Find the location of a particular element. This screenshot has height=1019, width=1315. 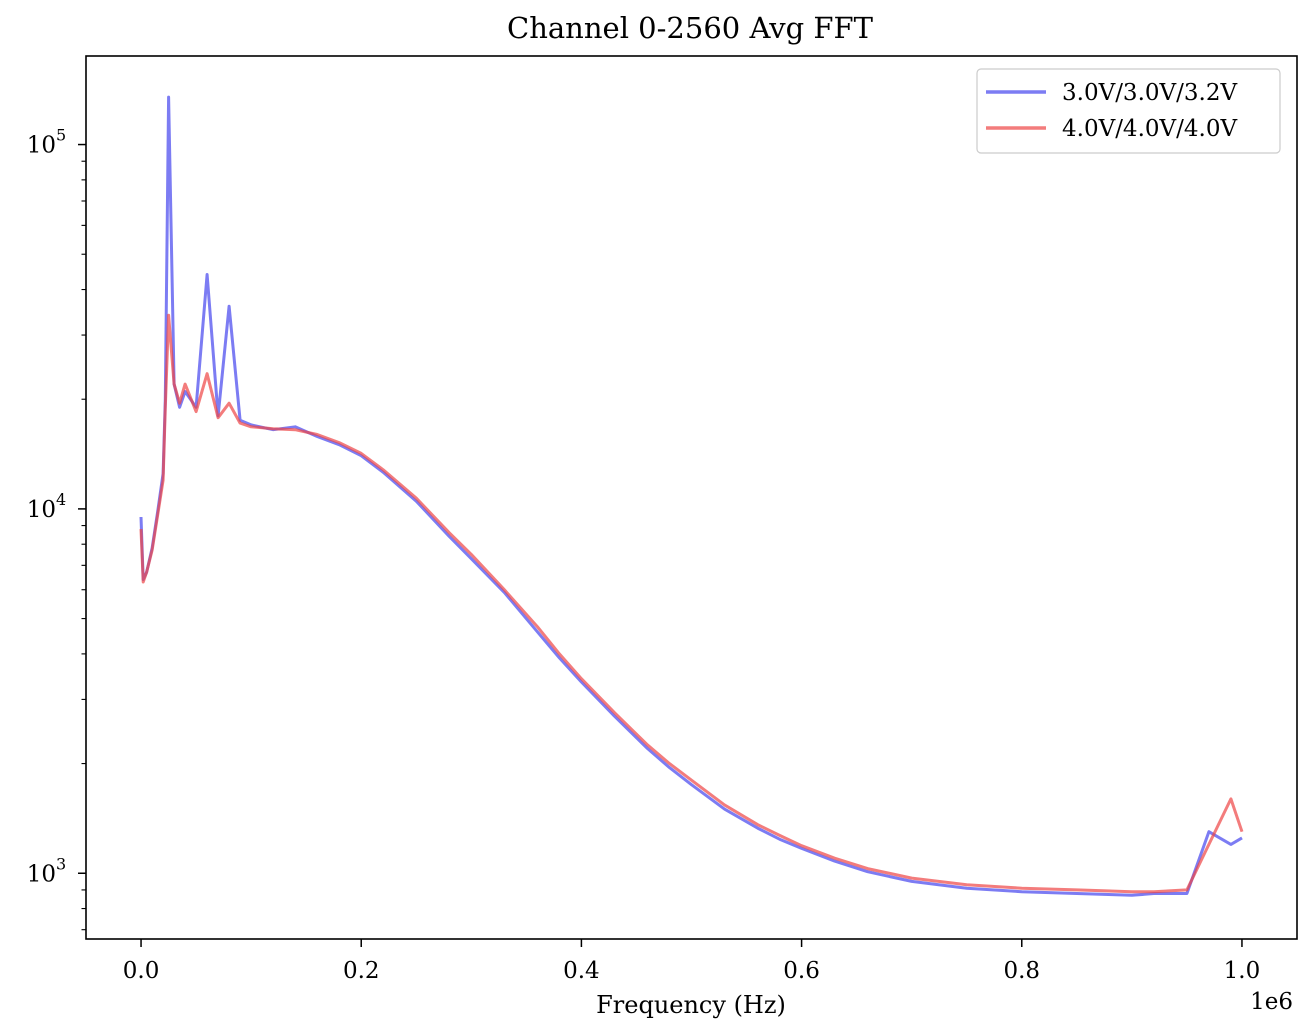

x-tick-label: 0.4 is located at coordinates (581, 971).